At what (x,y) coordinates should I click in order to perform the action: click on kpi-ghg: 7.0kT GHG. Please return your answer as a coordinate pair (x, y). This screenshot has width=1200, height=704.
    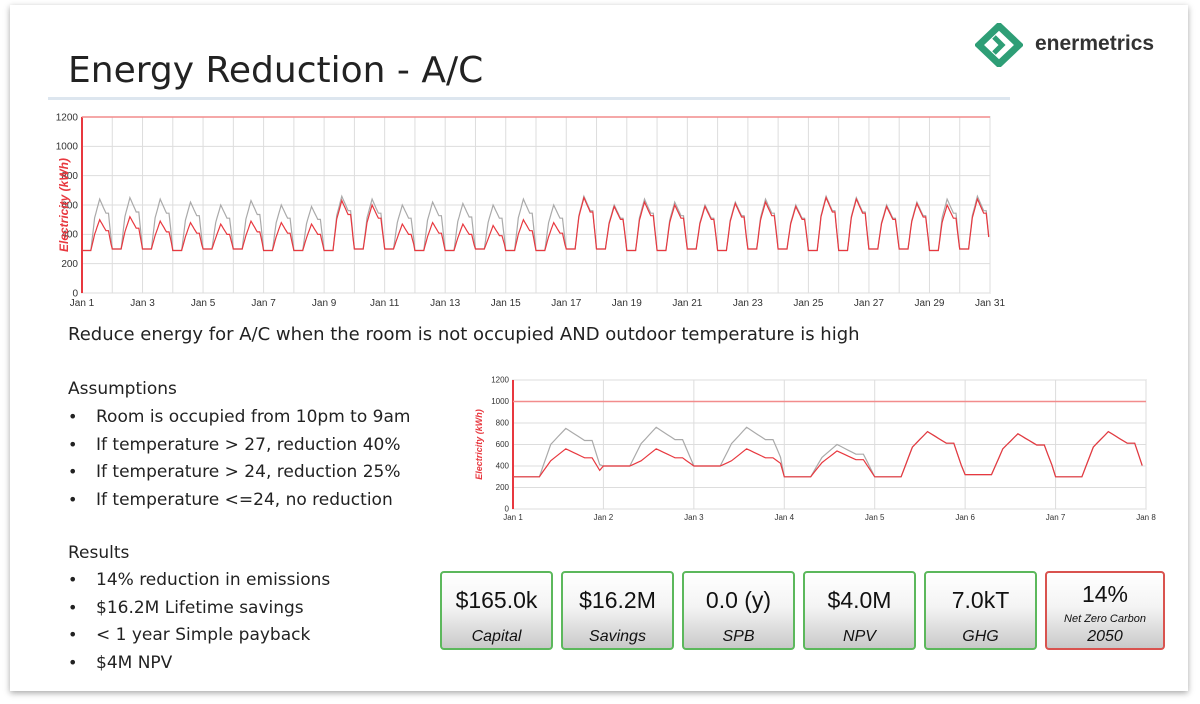
    Looking at the image, I should click on (980, 610).